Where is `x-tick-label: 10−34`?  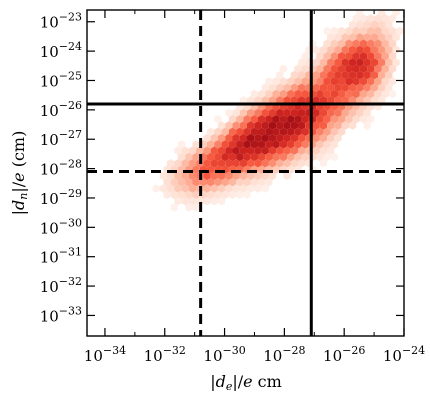
x-tick-label: 10−34 is located at coordinates (105, 354).